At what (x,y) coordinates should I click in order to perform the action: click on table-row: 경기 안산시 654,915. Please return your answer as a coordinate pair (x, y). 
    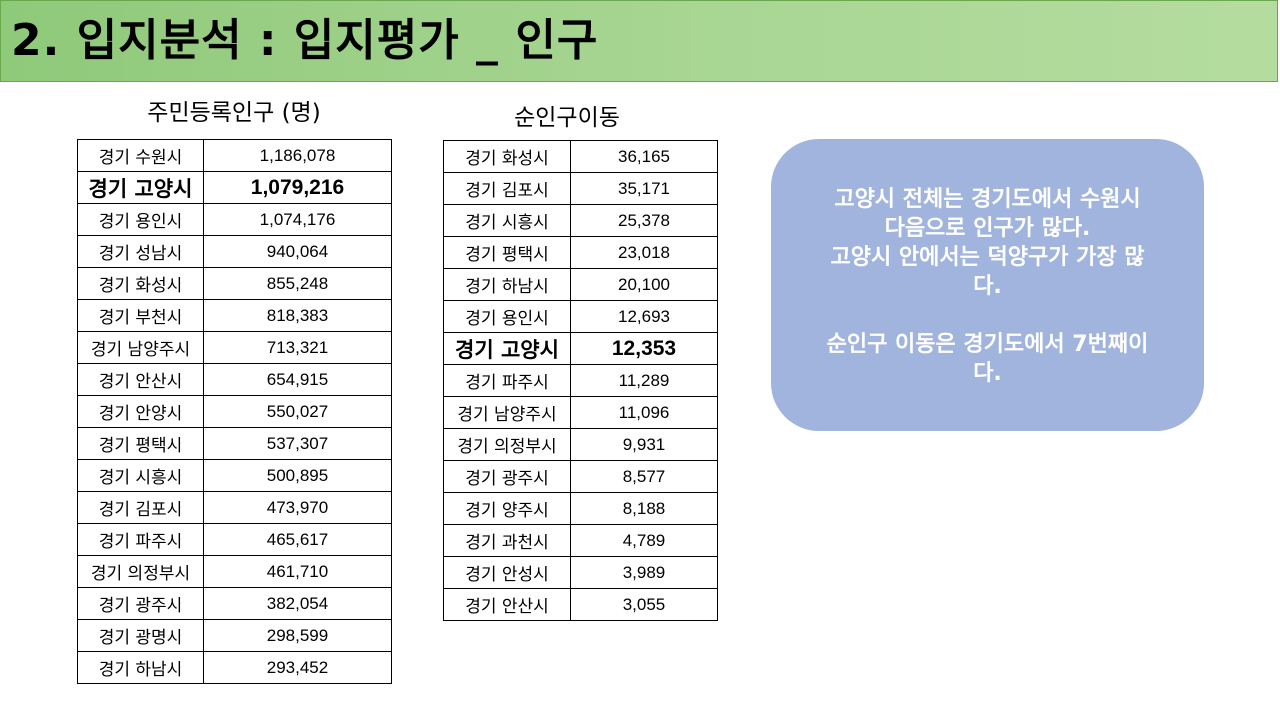
    Looking at the image, I should click on (234, 379).